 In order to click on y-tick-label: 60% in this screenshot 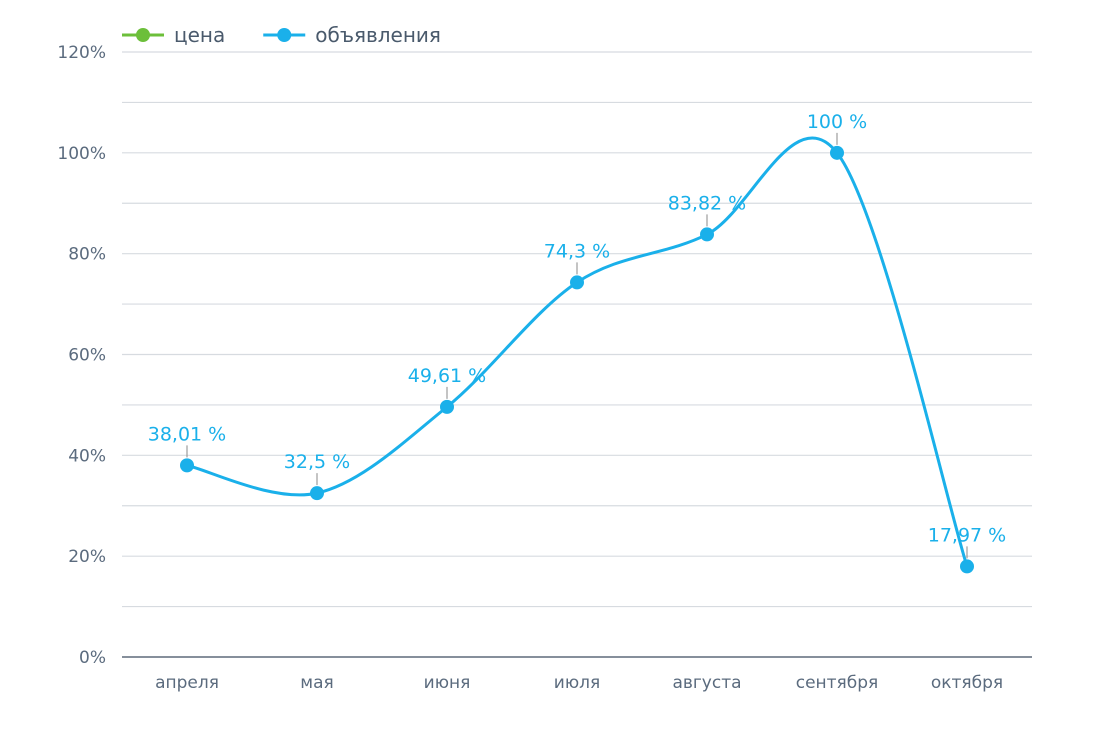, I will do `click(87, 356)`.